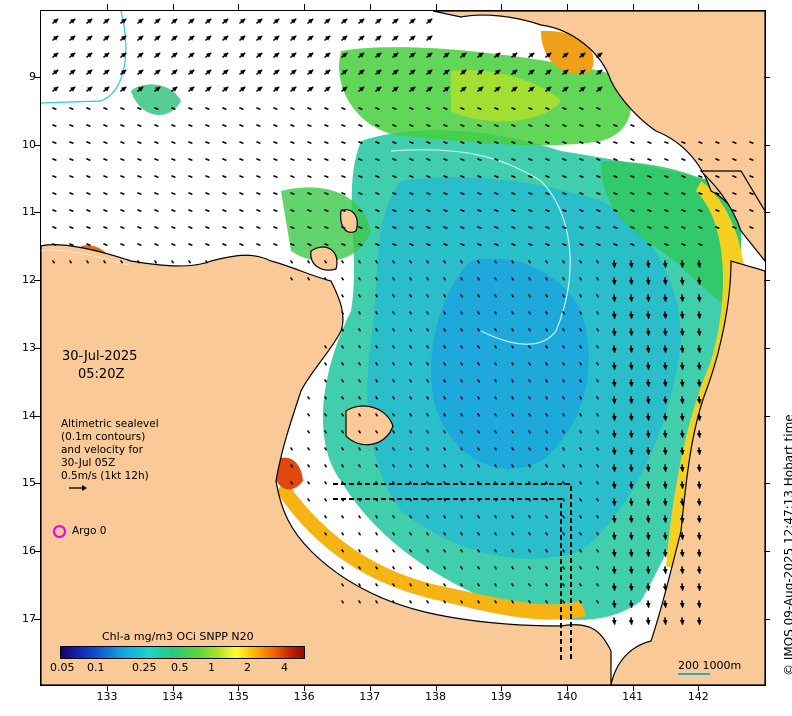 Image resolution: width=792 pixels, height=716 pixels. Describe the element at coordinates (238, 696) in the screenshot. I see `longitude-label: 135` at that location.